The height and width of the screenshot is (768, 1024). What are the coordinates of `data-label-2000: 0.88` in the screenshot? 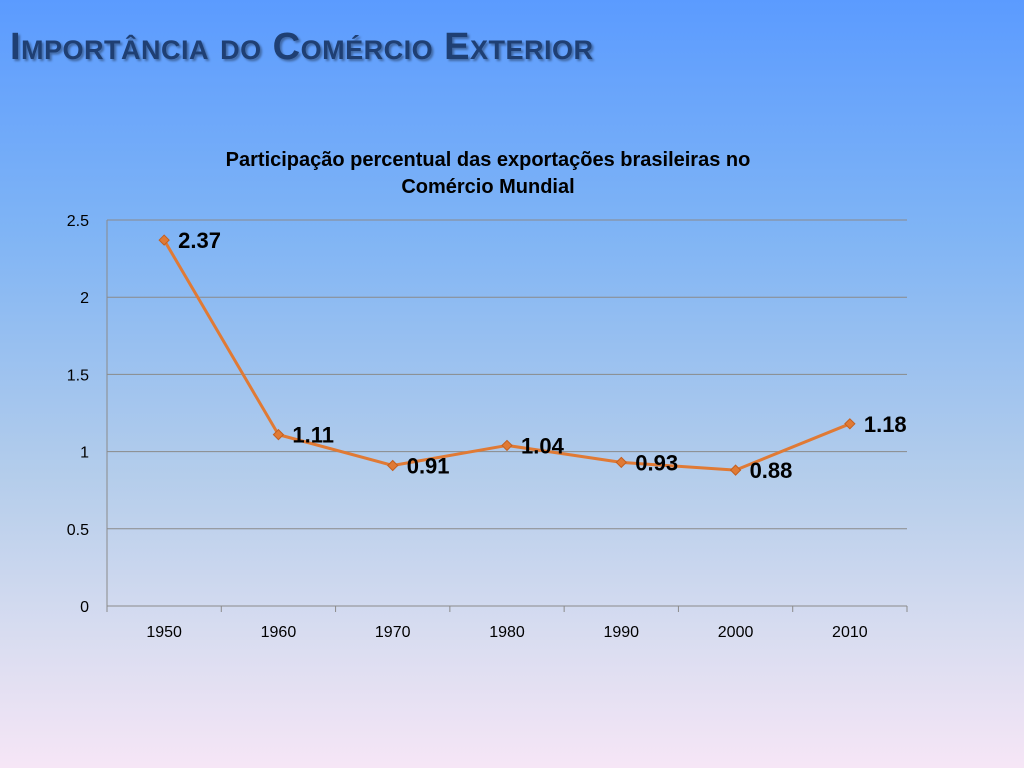 It's located at (771, 470).